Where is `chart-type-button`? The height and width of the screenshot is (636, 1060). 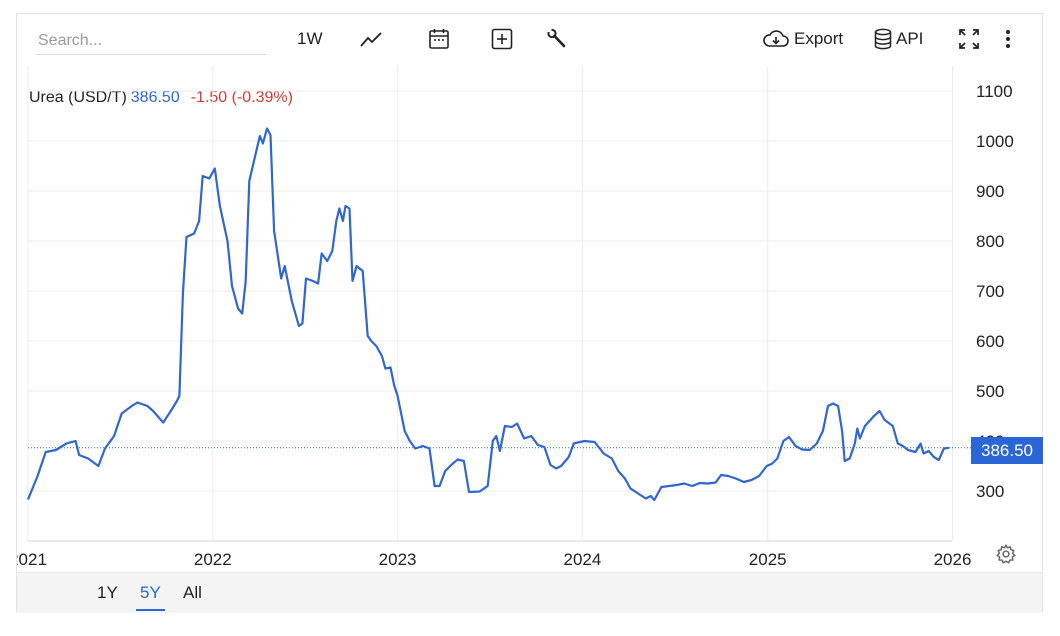
chart-type-button is located at coordinates (372, 39).